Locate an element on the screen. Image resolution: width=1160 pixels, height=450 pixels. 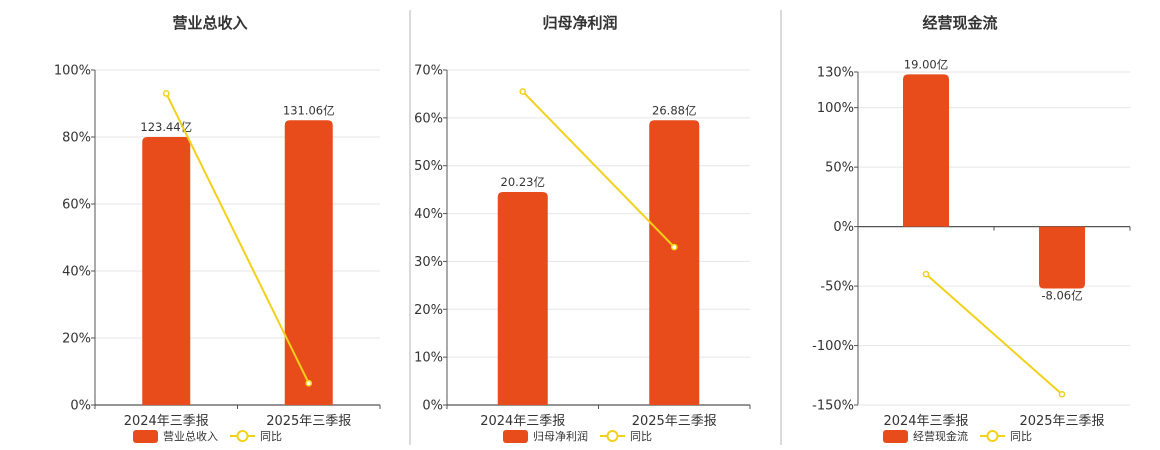
legend-bar-label: 归母净利润 is located at coordinates (560, 436).